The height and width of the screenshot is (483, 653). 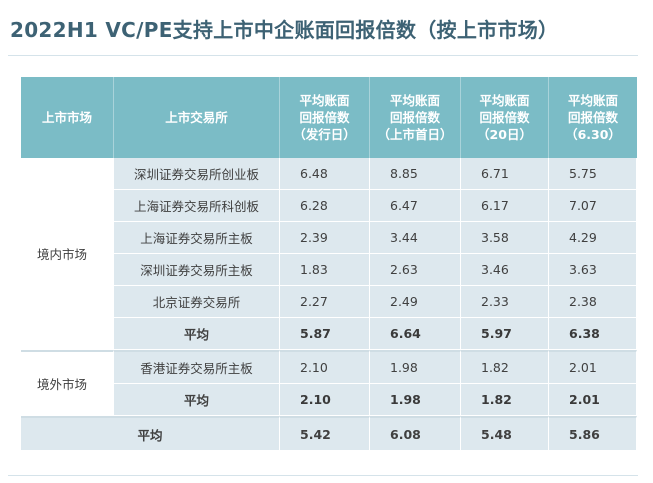 What do you see at coordinates (415, 134) in the screenshot?
I see `header-col2-line3: （上市首日）` at bounding box center [415, 134].